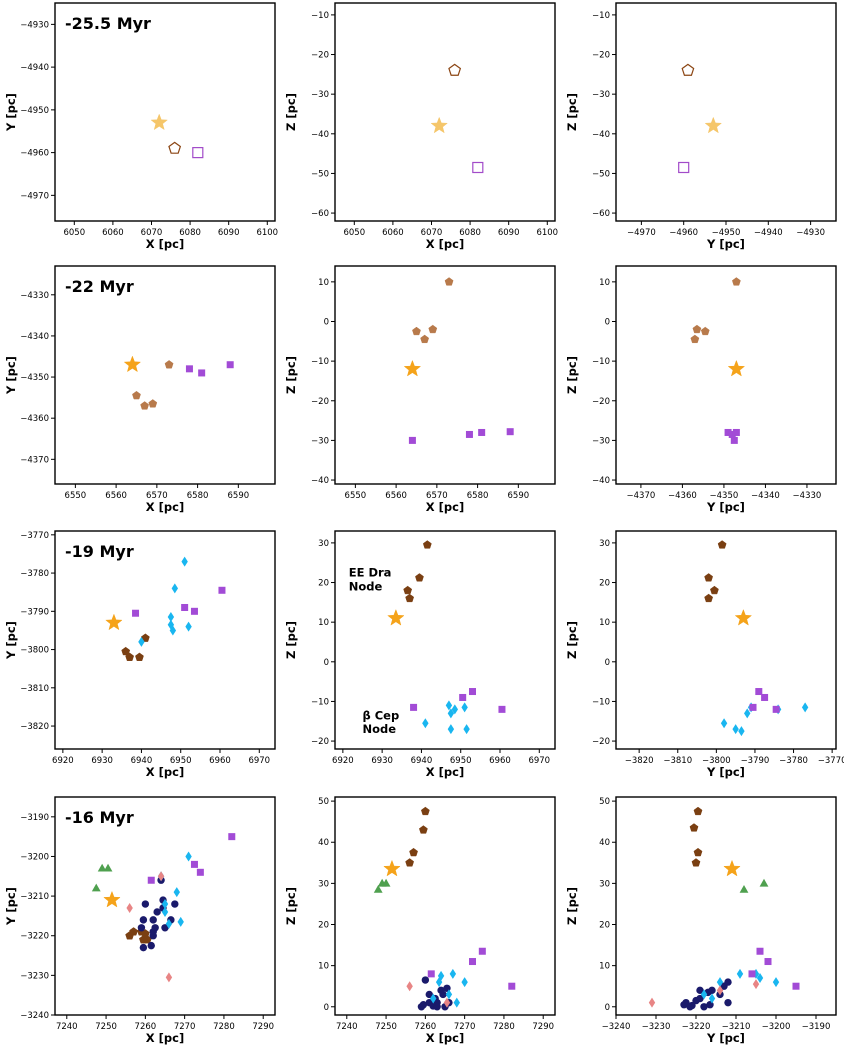 This screenshot has height=1046, width=844. I want to click on x-tick-label: 6060, so click(113, 233).